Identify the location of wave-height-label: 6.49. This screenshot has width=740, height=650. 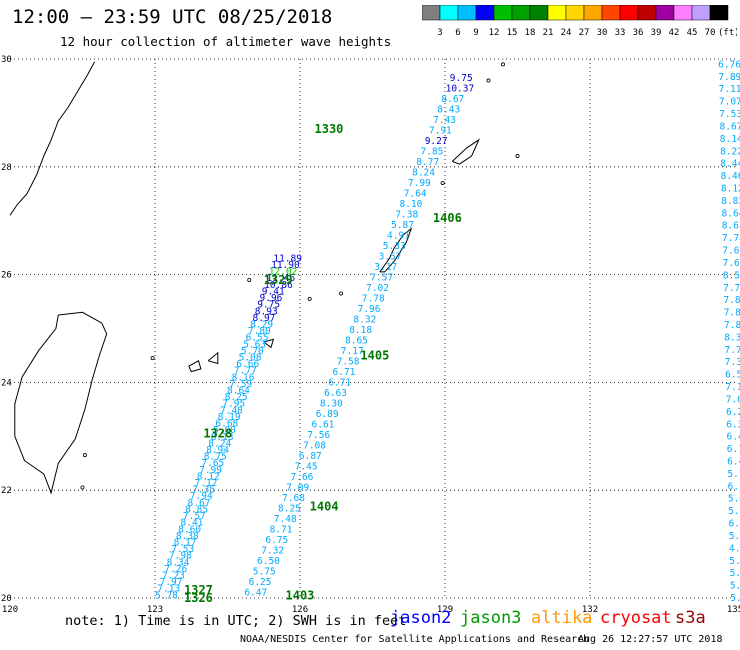
(733, 462).